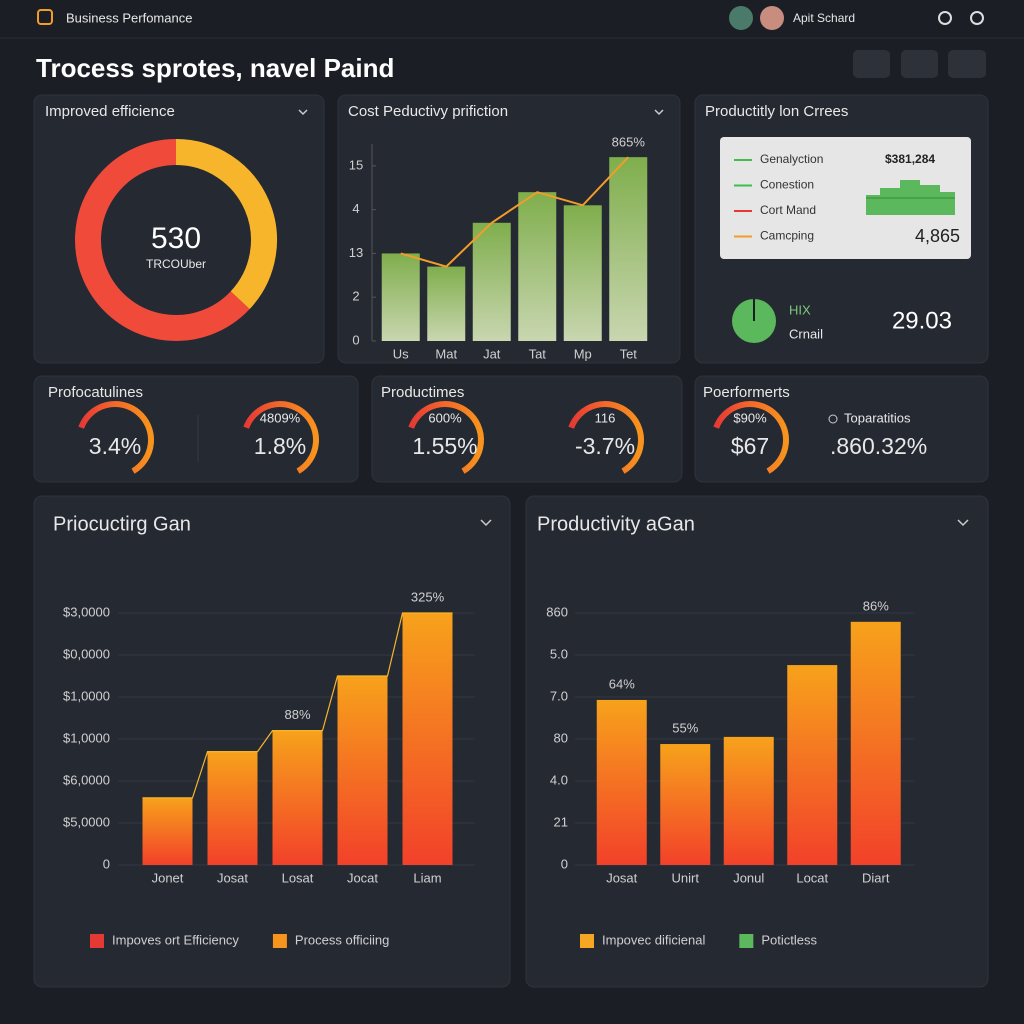  I want to click on legend-label: Impovec dificienal, so click(653, 939).